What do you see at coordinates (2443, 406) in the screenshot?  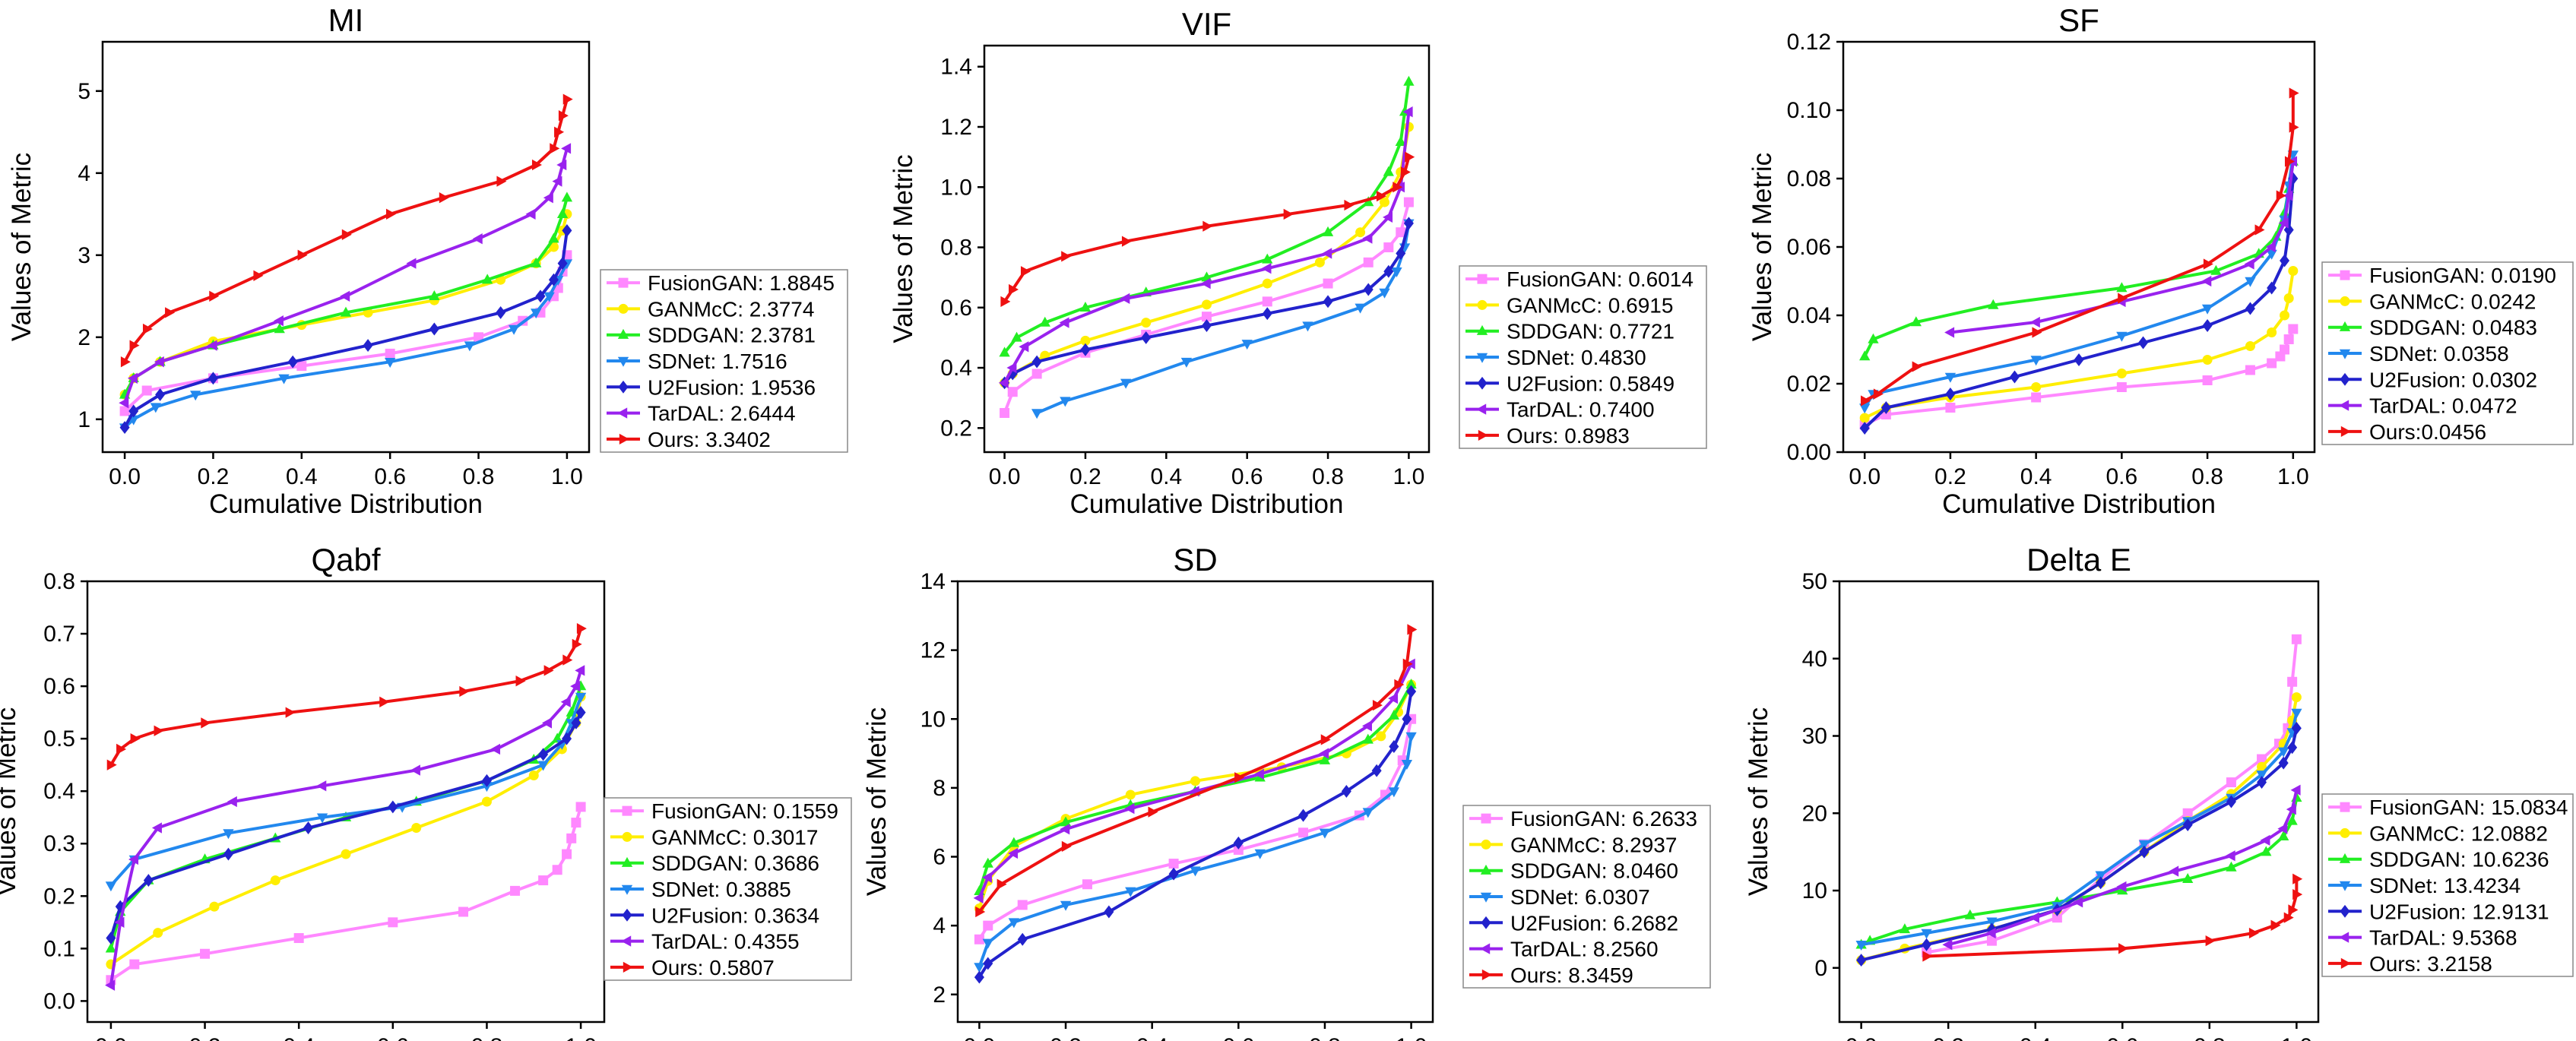 I see `legend-label: TarDAL: 0.0472` at bounding box center [2443, 406].